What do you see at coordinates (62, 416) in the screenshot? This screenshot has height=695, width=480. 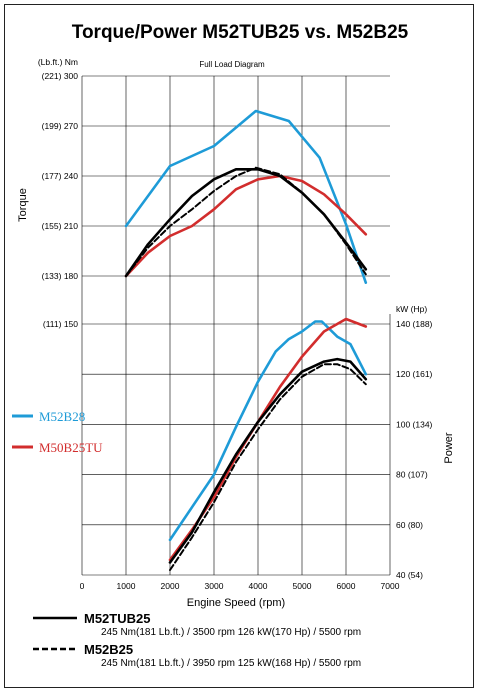 I see `legend-label-m52b28: M52B28` at bounding box center [62, 416].